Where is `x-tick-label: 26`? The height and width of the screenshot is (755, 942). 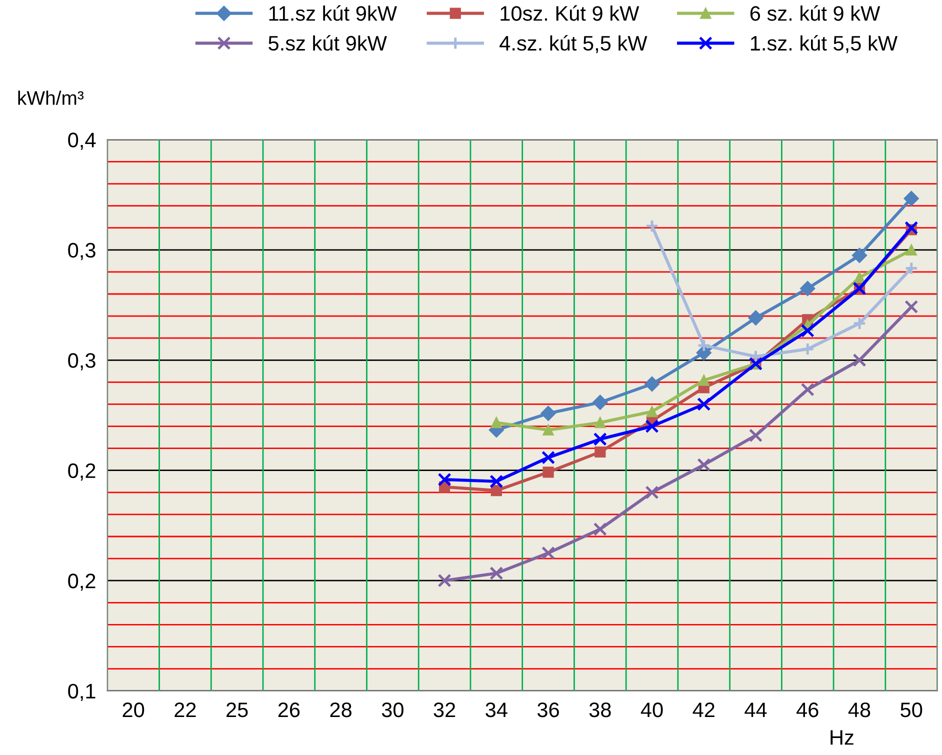 x-tick-label: 26 is located at coordinates (289, 710).